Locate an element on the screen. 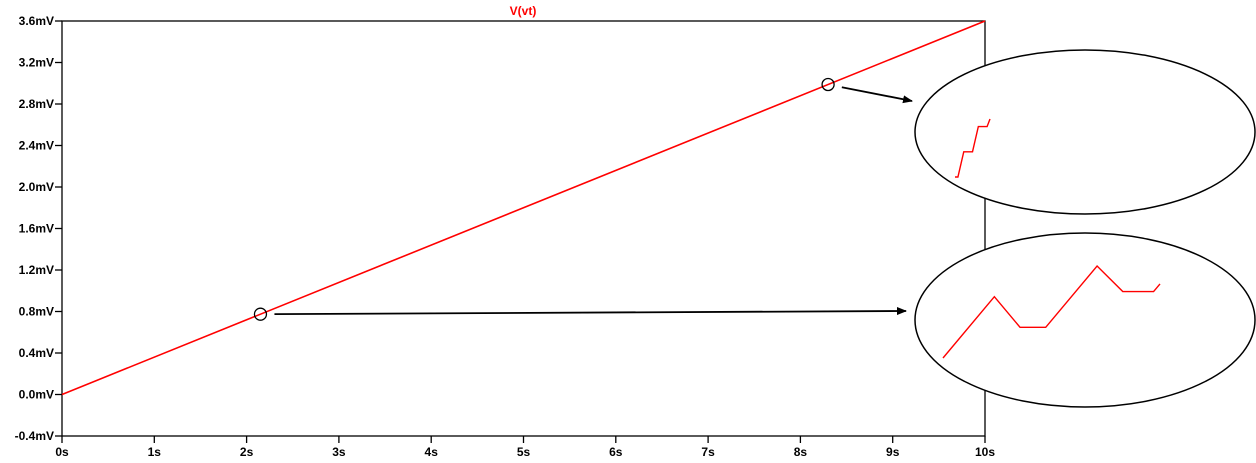 This screenshot has width=1256, height=463. x-tick-label: 2s is located at coordinates (247, 452).